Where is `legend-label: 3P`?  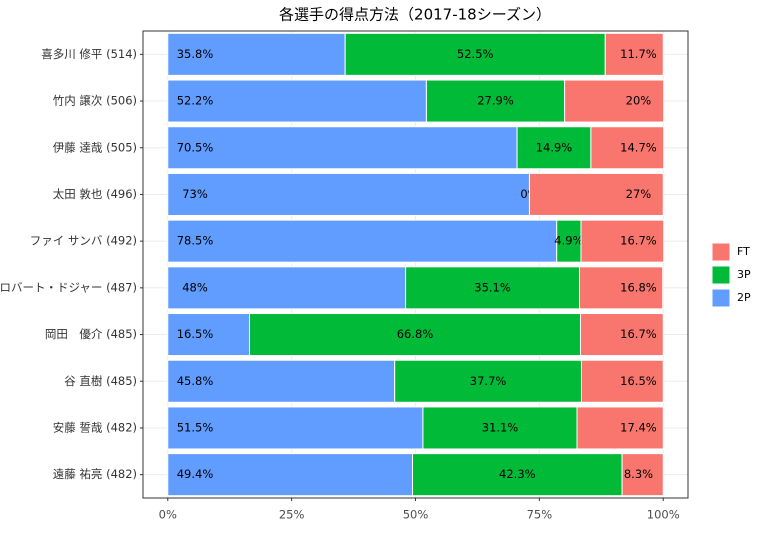 legend-label: 3P is located at coordinates (744, 274).